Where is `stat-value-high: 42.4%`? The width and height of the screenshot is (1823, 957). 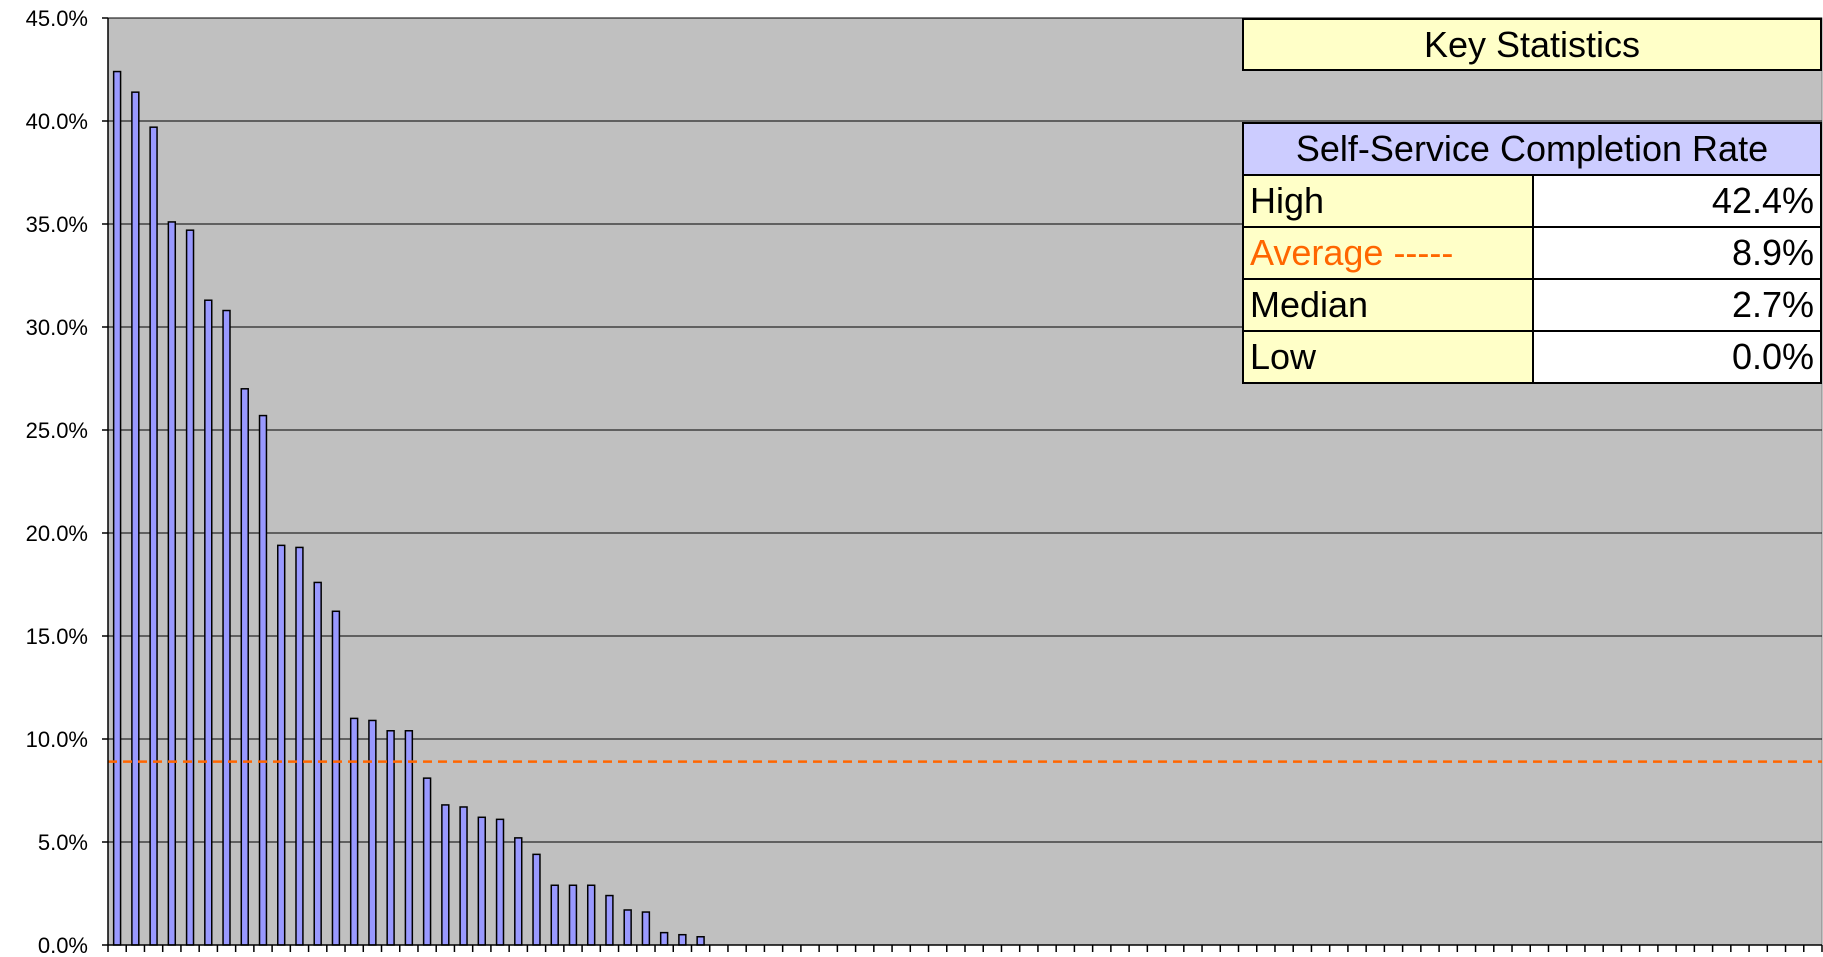 stat-value-high: 42.4% is located at coordinates (1677, 201).